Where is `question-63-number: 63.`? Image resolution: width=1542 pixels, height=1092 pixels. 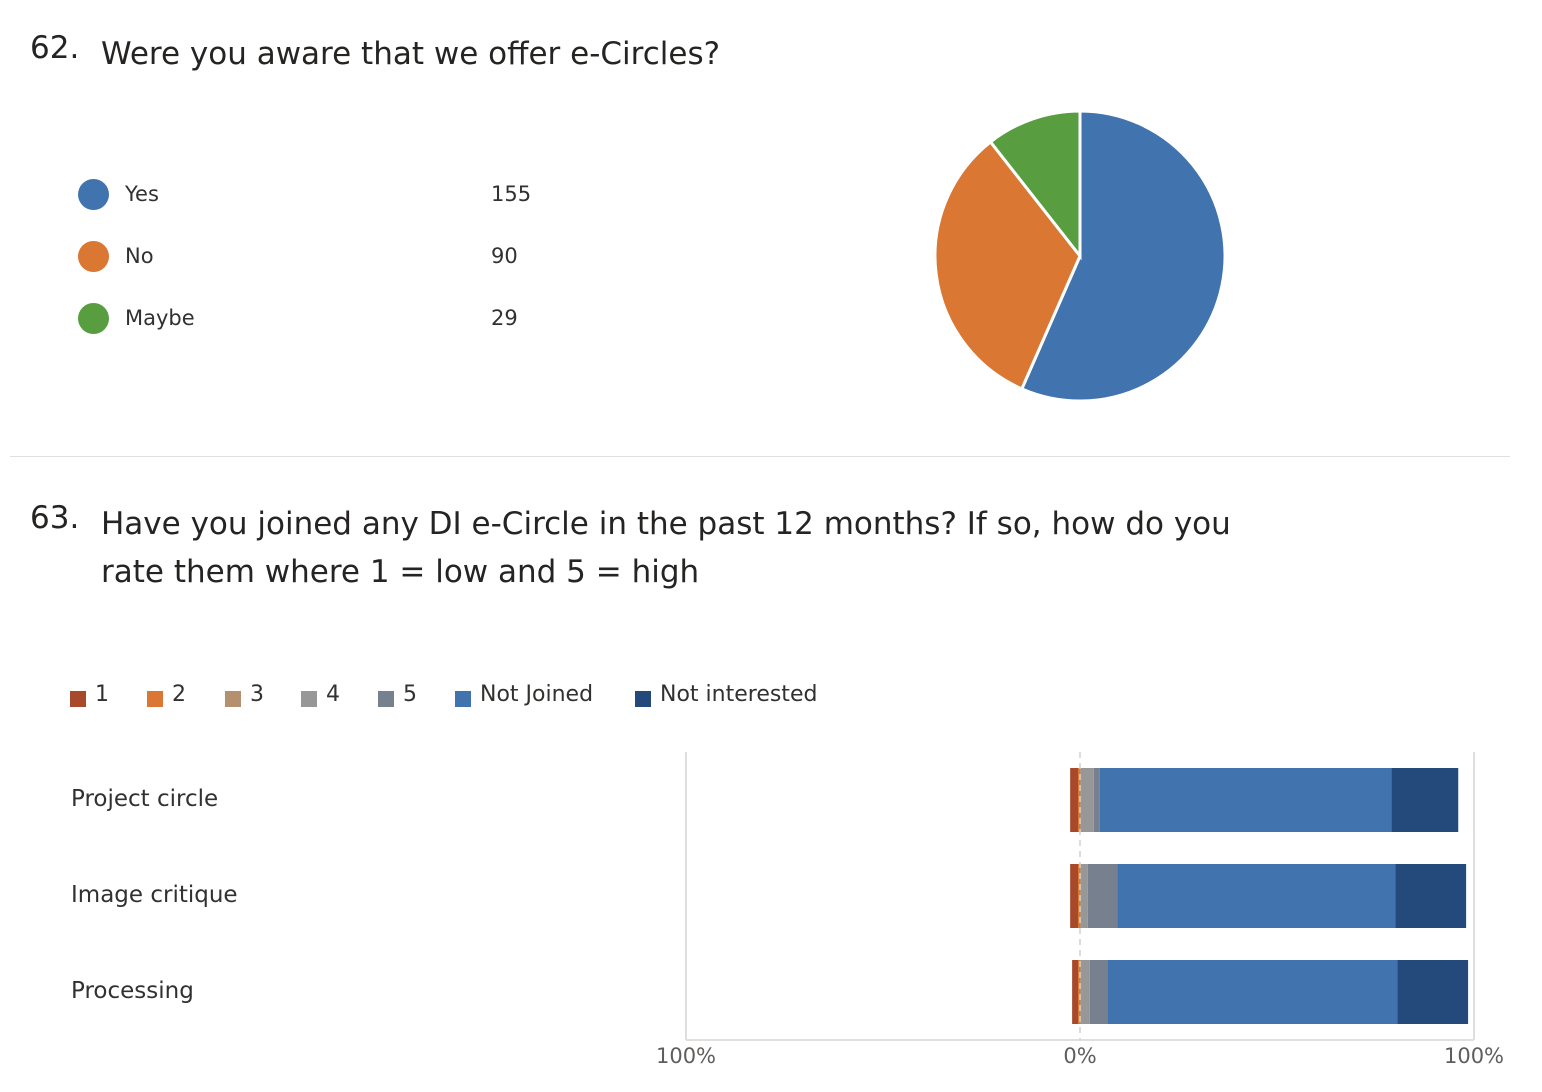 question-63-number: 63. is located at coordinates (55, 518).